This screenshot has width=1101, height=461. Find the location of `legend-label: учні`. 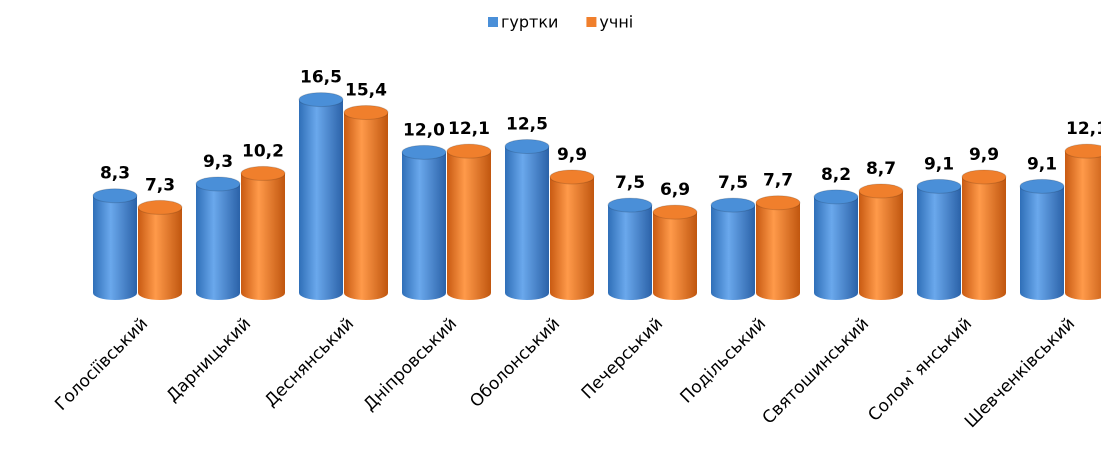

legend-label: учні is located at coordinates (616, 22).